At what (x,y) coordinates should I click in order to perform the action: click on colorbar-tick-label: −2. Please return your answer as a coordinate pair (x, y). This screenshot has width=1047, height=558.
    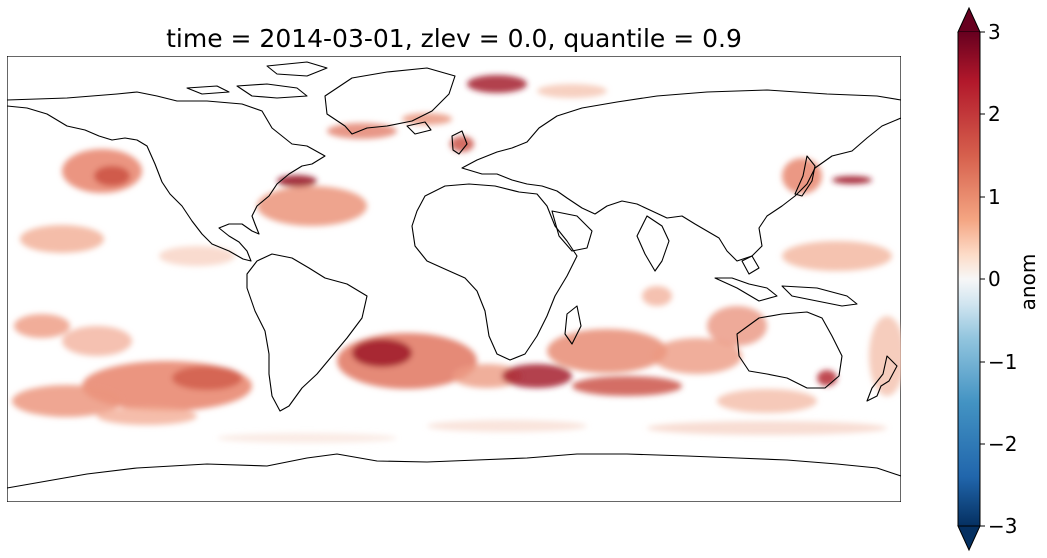
    Looking at the image, I should click on (1003, 444).